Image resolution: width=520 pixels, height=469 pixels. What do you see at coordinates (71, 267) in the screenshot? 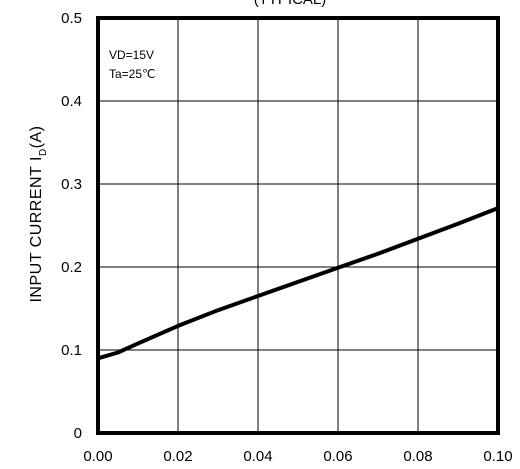
I see `y-tick-label: 0.2` at bounding box center [71, 267].